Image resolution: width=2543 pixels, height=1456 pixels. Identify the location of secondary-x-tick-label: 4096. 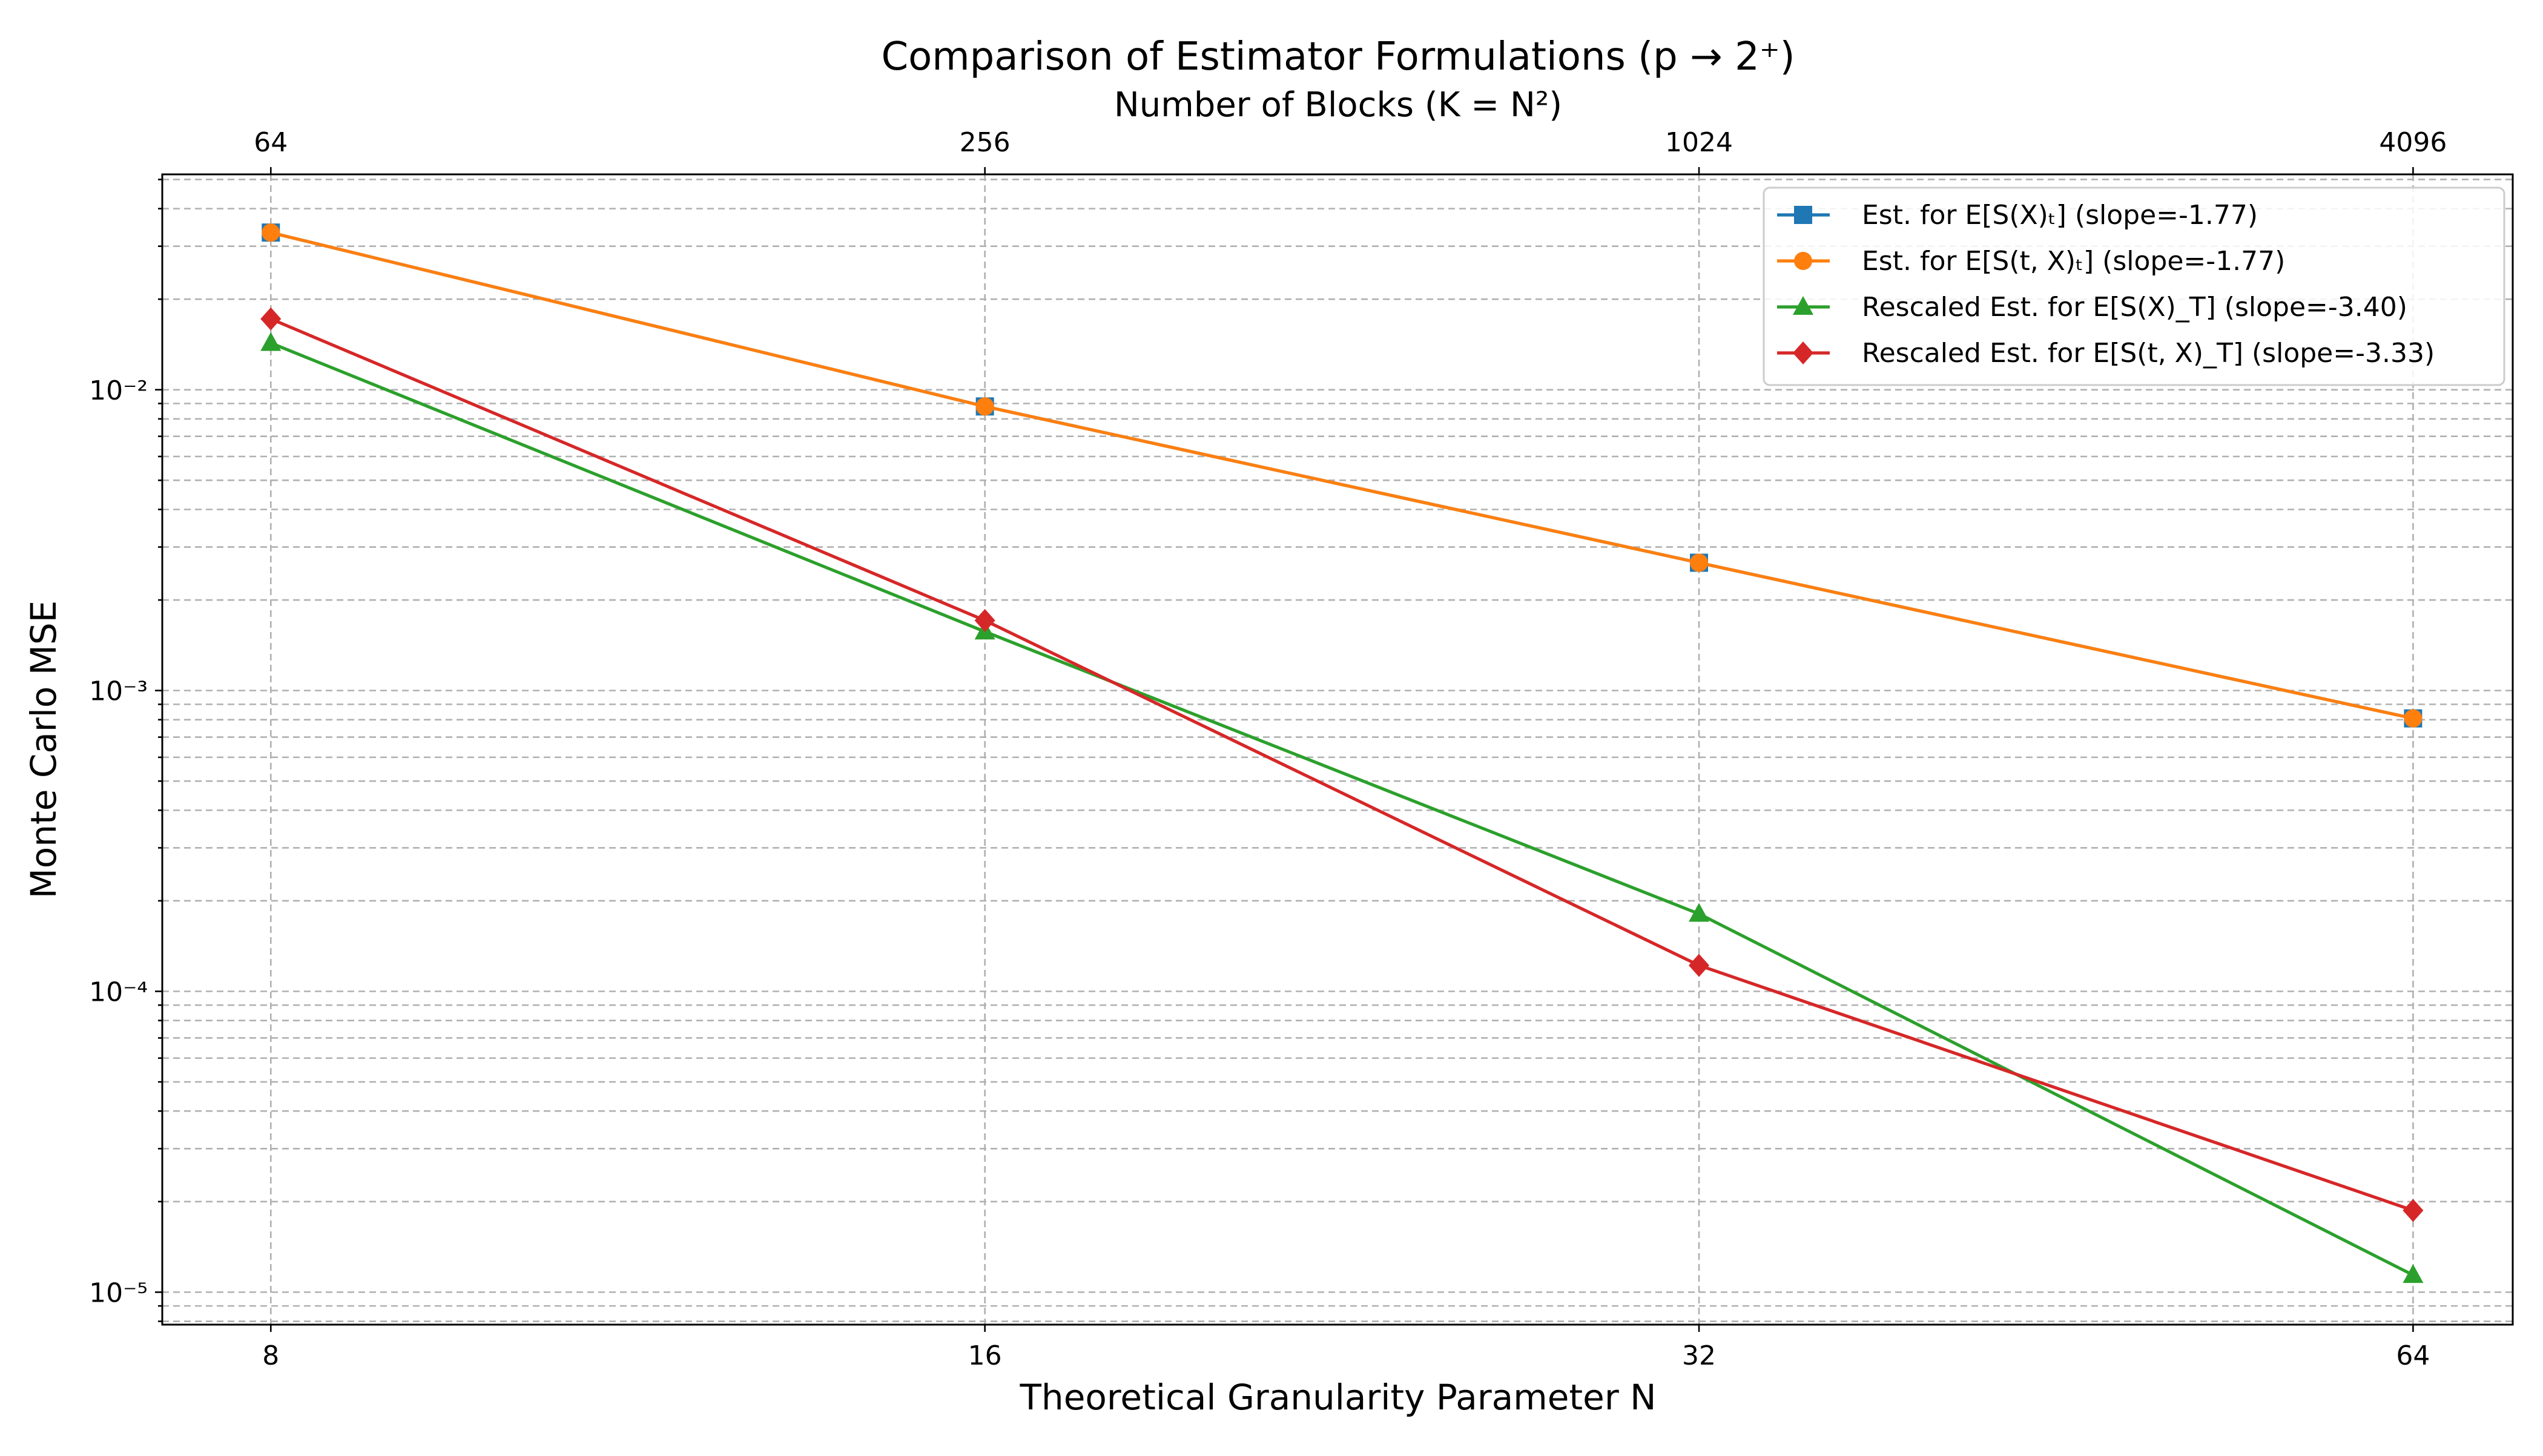
(2413, 142).